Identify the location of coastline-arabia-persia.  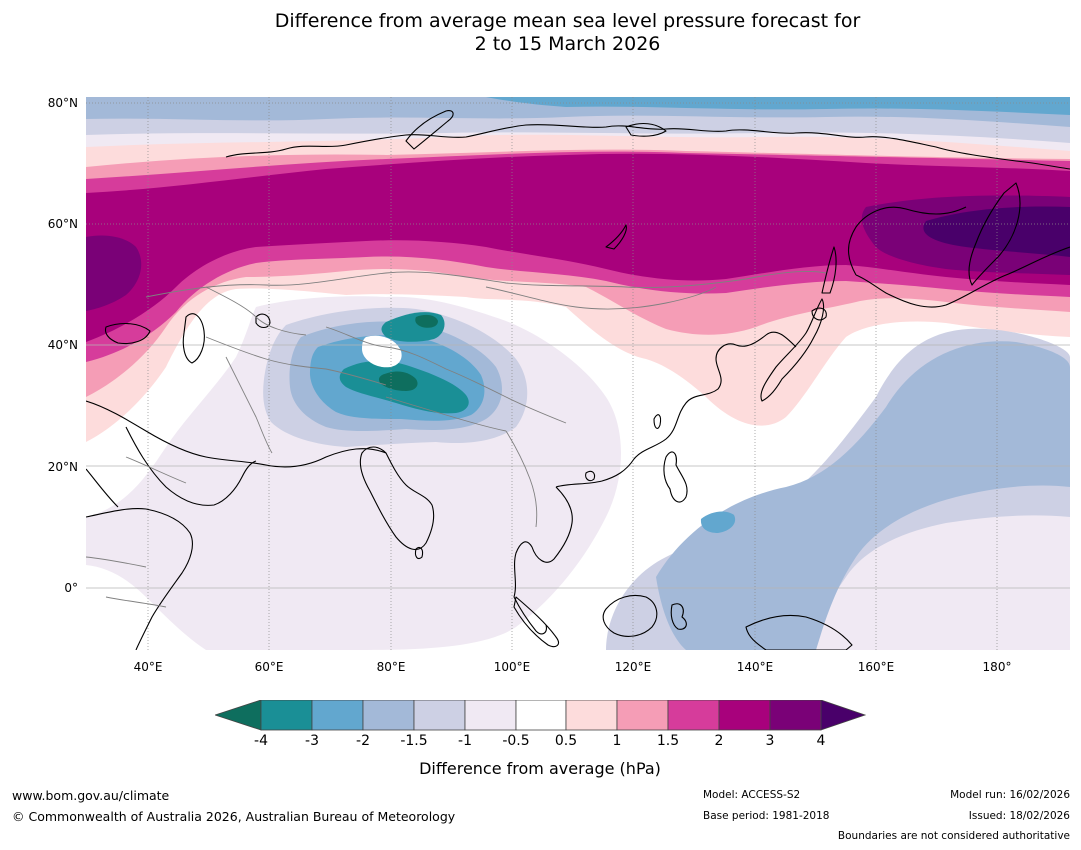
(236, 434).